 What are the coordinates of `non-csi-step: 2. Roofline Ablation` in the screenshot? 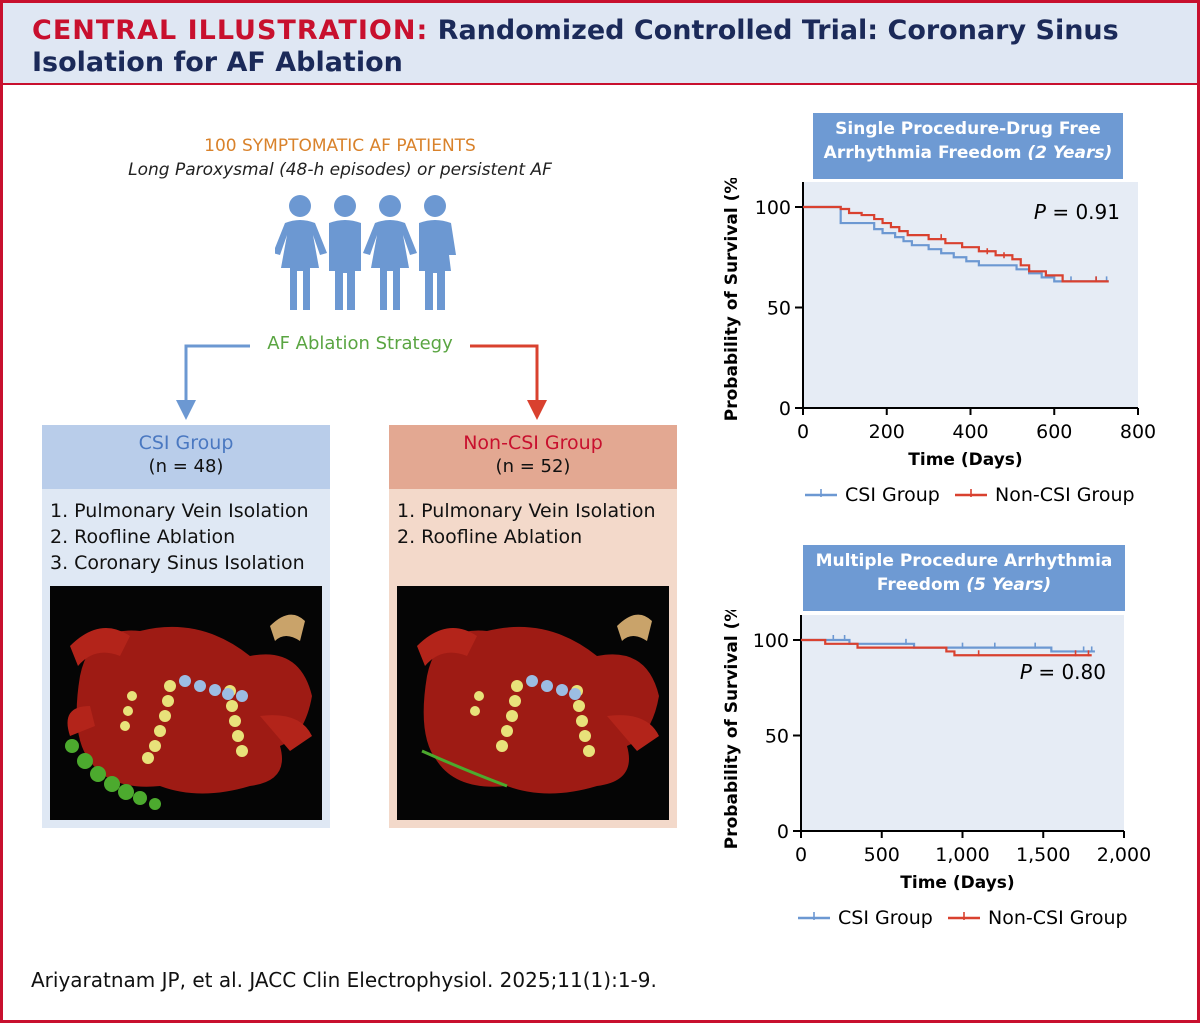 It's located at (490, 537).